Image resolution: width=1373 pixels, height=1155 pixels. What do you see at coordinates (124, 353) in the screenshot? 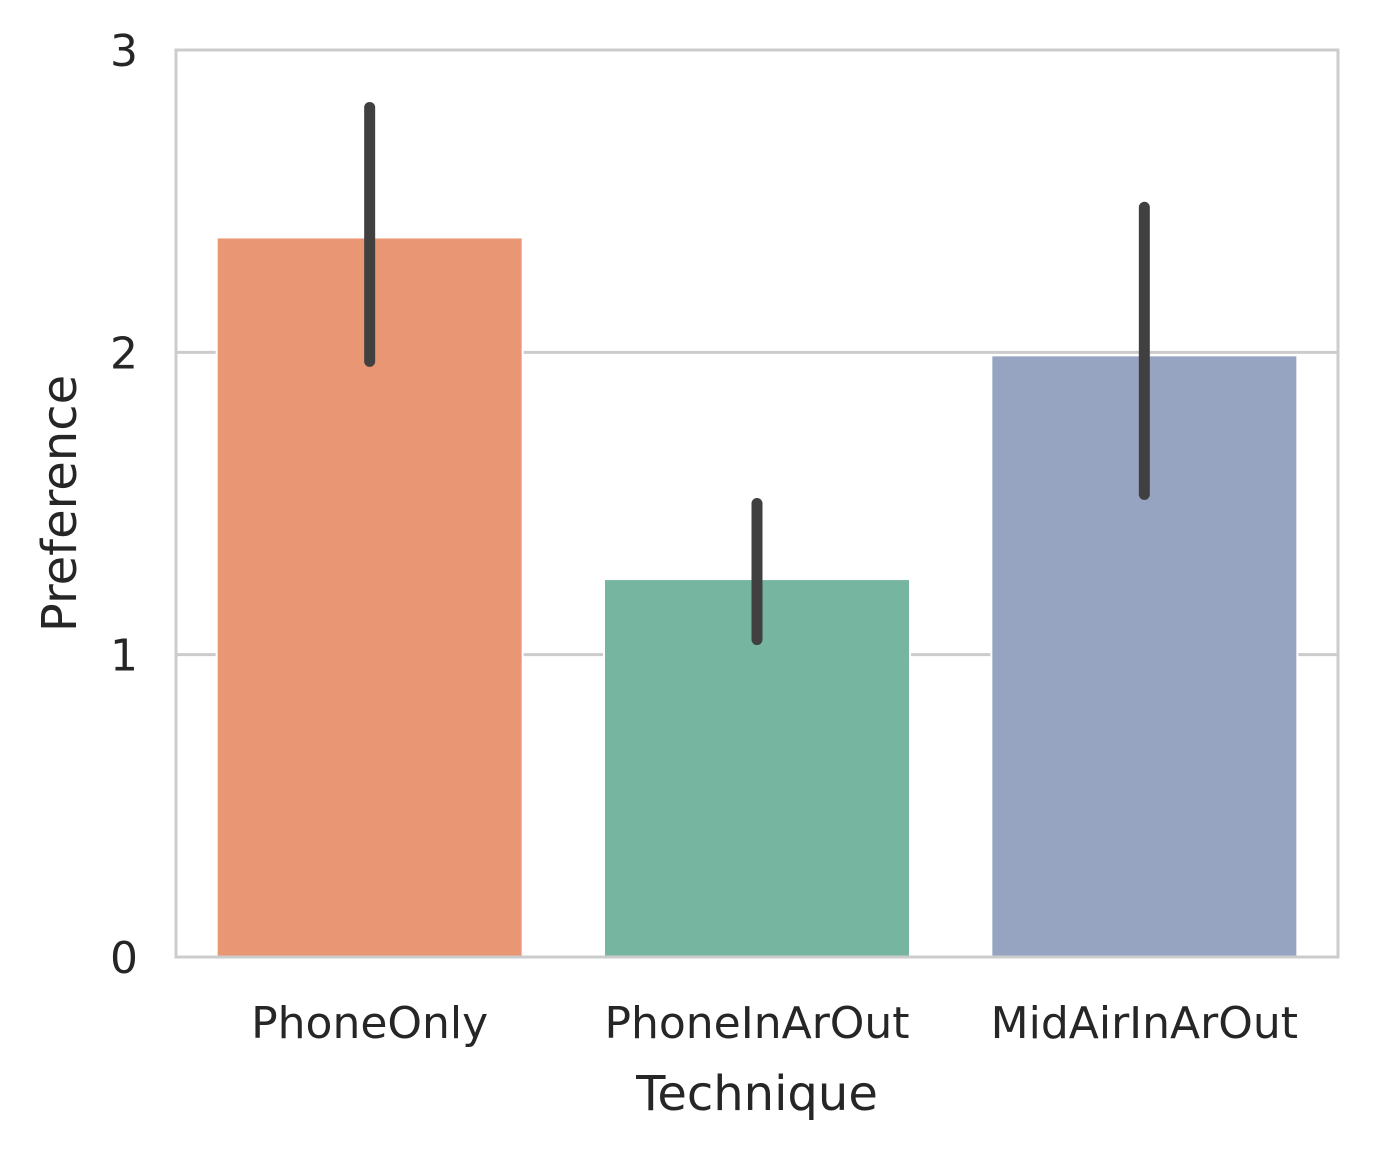
I see `y-tick-label-2: 2` at bounding box center [124, 353].